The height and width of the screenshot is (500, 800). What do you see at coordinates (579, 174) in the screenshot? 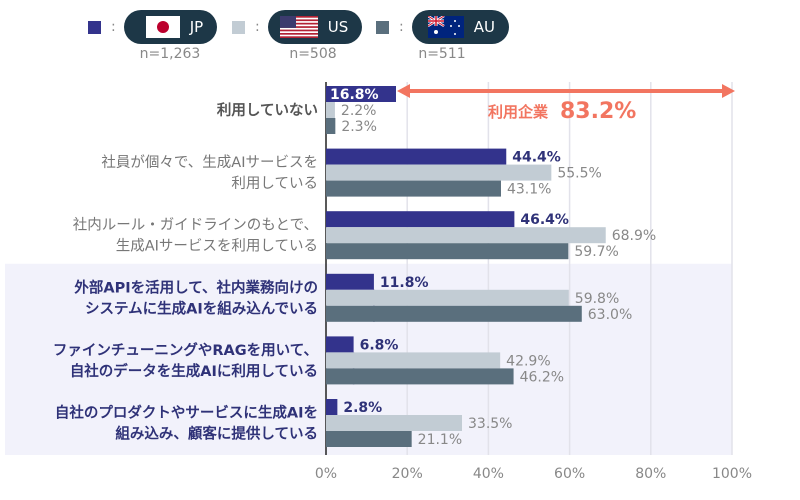
I see `value-label-us: 55.5%` at bounding box center [579, 174].